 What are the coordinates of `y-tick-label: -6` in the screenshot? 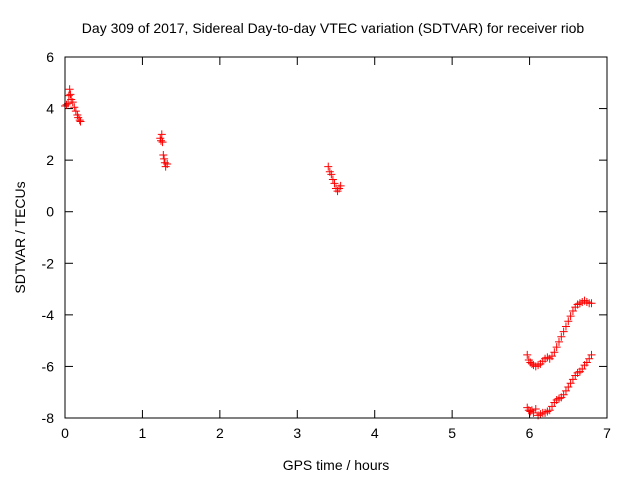 It's located at (48, 366).